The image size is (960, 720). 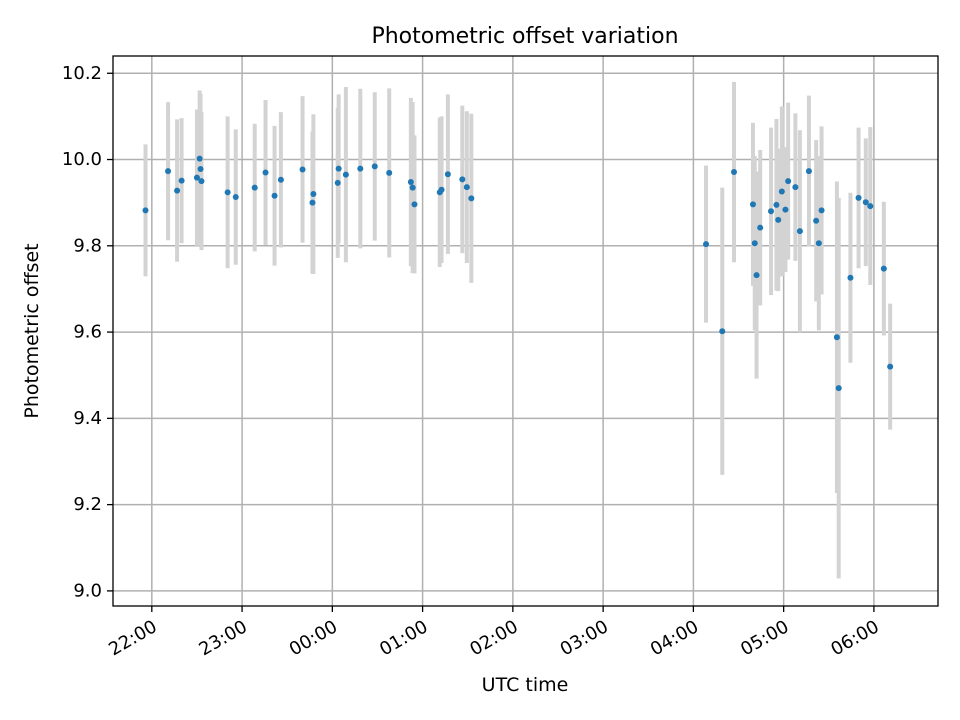 What do you see at coordinates (525, 685) in the screenshot?
I see `x-axis-label: UTC time` at bounding box center [525, 685].